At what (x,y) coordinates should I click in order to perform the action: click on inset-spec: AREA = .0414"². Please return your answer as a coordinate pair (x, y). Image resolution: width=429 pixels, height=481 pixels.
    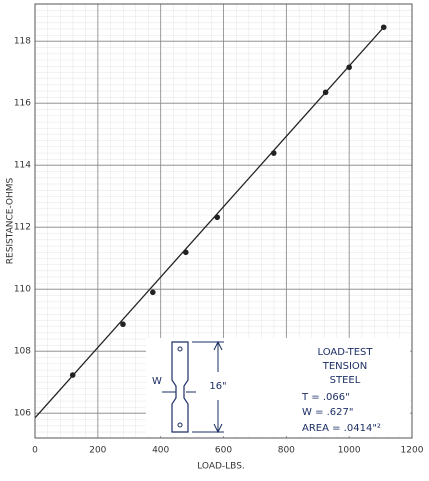
    Looking at the image, I should click on (341, 428).